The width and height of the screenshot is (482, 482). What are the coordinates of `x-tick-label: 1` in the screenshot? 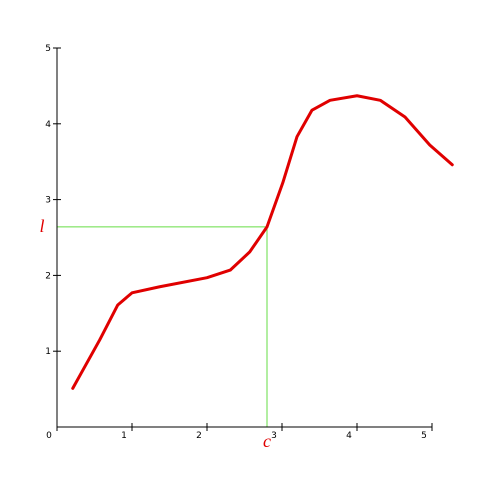 It's located at (124, 436).